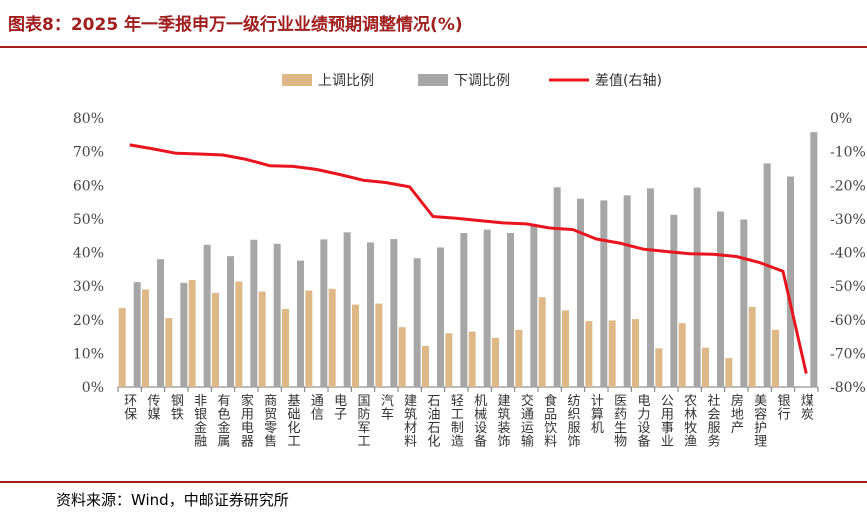 The image size is (867, 517). Describe the element at coordinates (848, 354) in the screenshot. I see `right-axis-tick-label: -70%` at that location.